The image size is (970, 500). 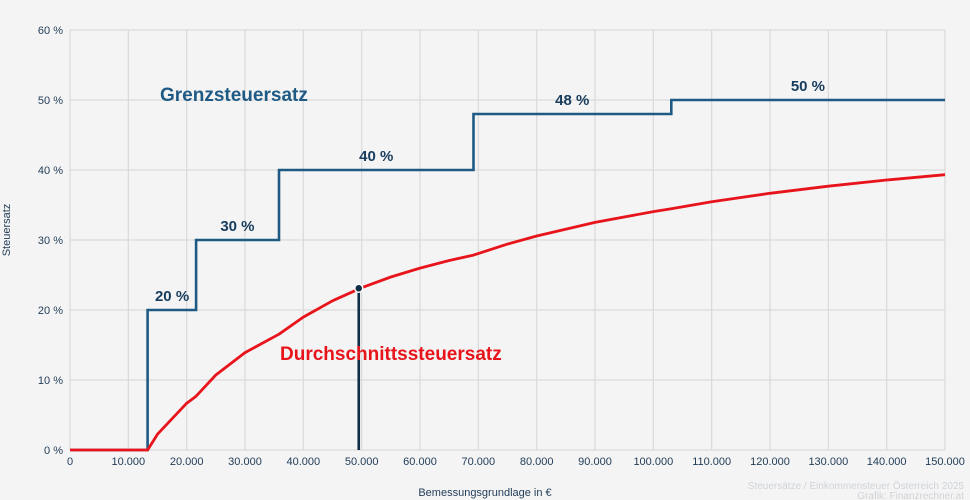 I want to click on y-axis-ticks: 0 % 10 % 20 % 30 % 40 % 50 % 60 %, so click(x=50, y=241).